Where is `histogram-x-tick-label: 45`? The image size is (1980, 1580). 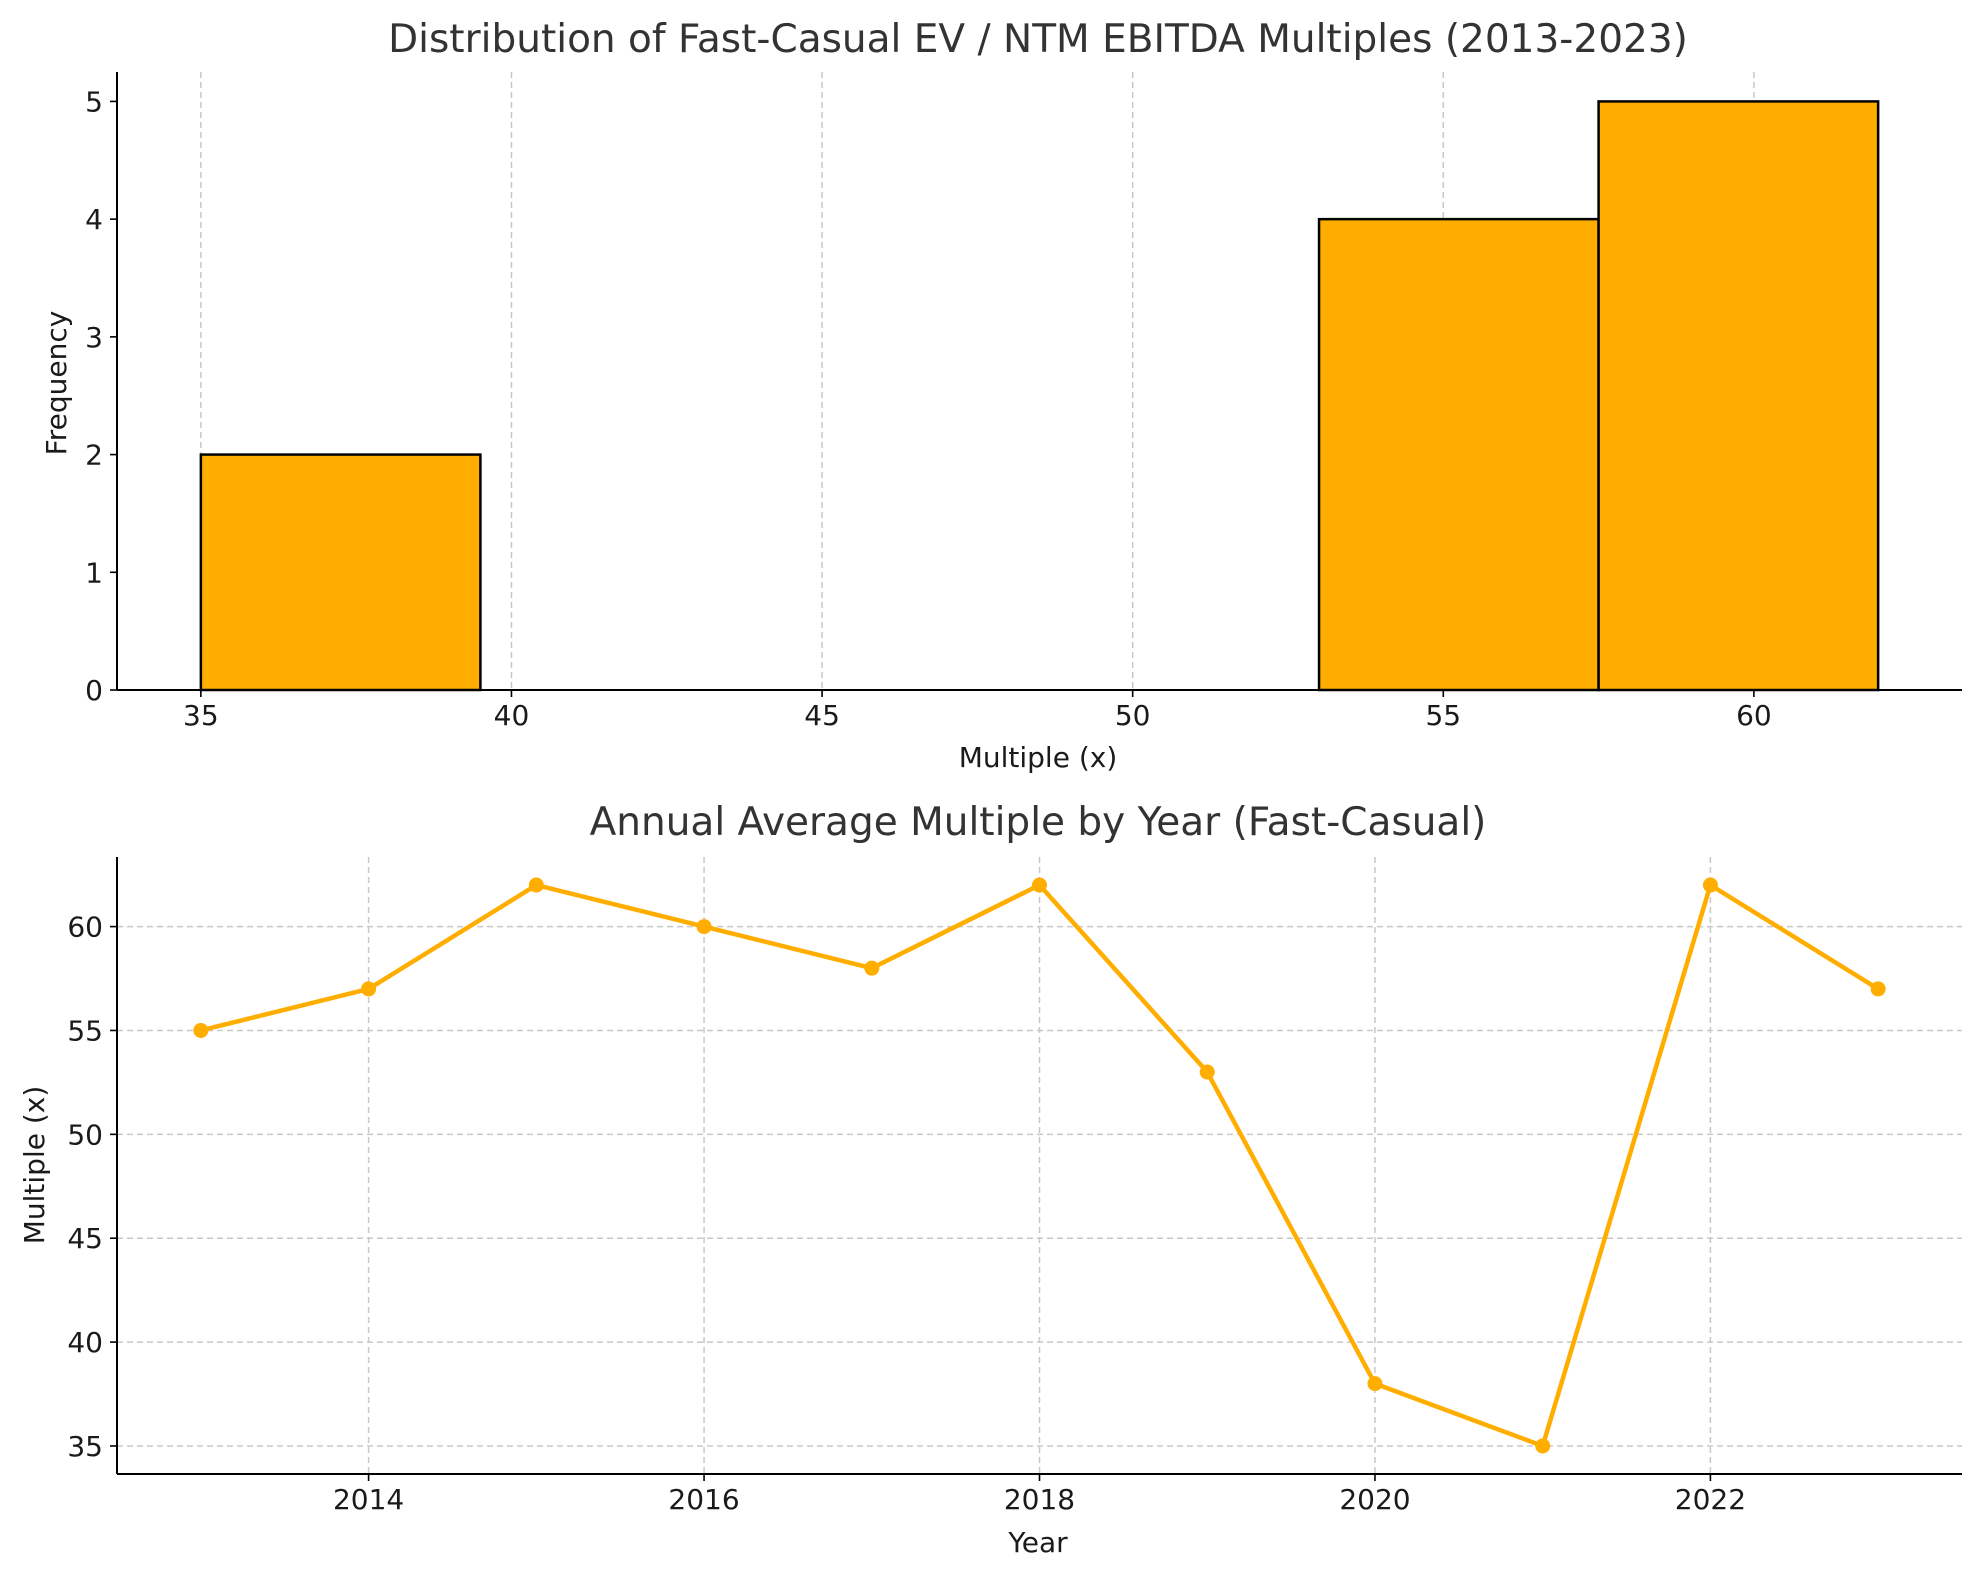 histogram-x-tick-label: 45 is located at coordinates (822, 715).